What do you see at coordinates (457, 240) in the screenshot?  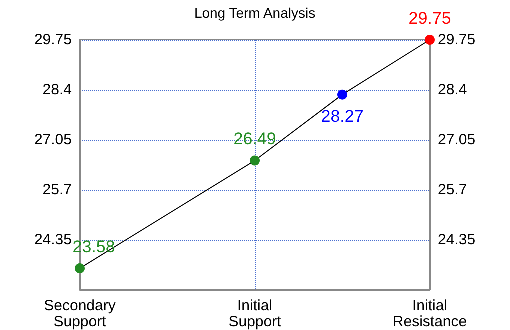 I see `y2-tick-label: 24.35` at bounding box center [457, 240].